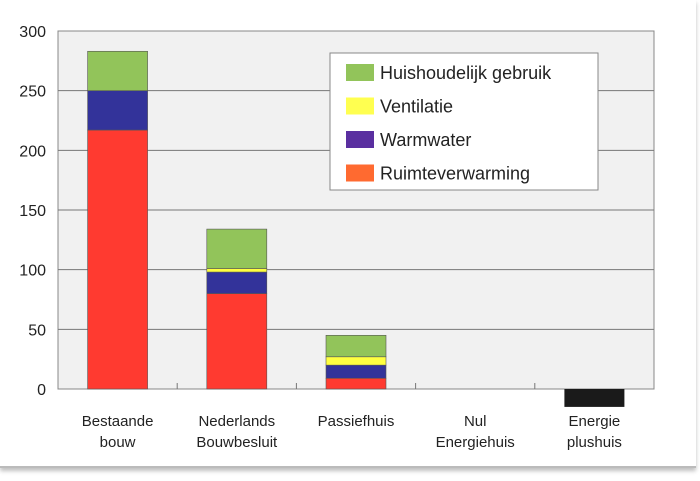 Image resolution: width=700 pixels, height=481 pixels. Describe the element at coordinates (32, 151) in the screenshot. I see `y-tick-label: 200` at that location.